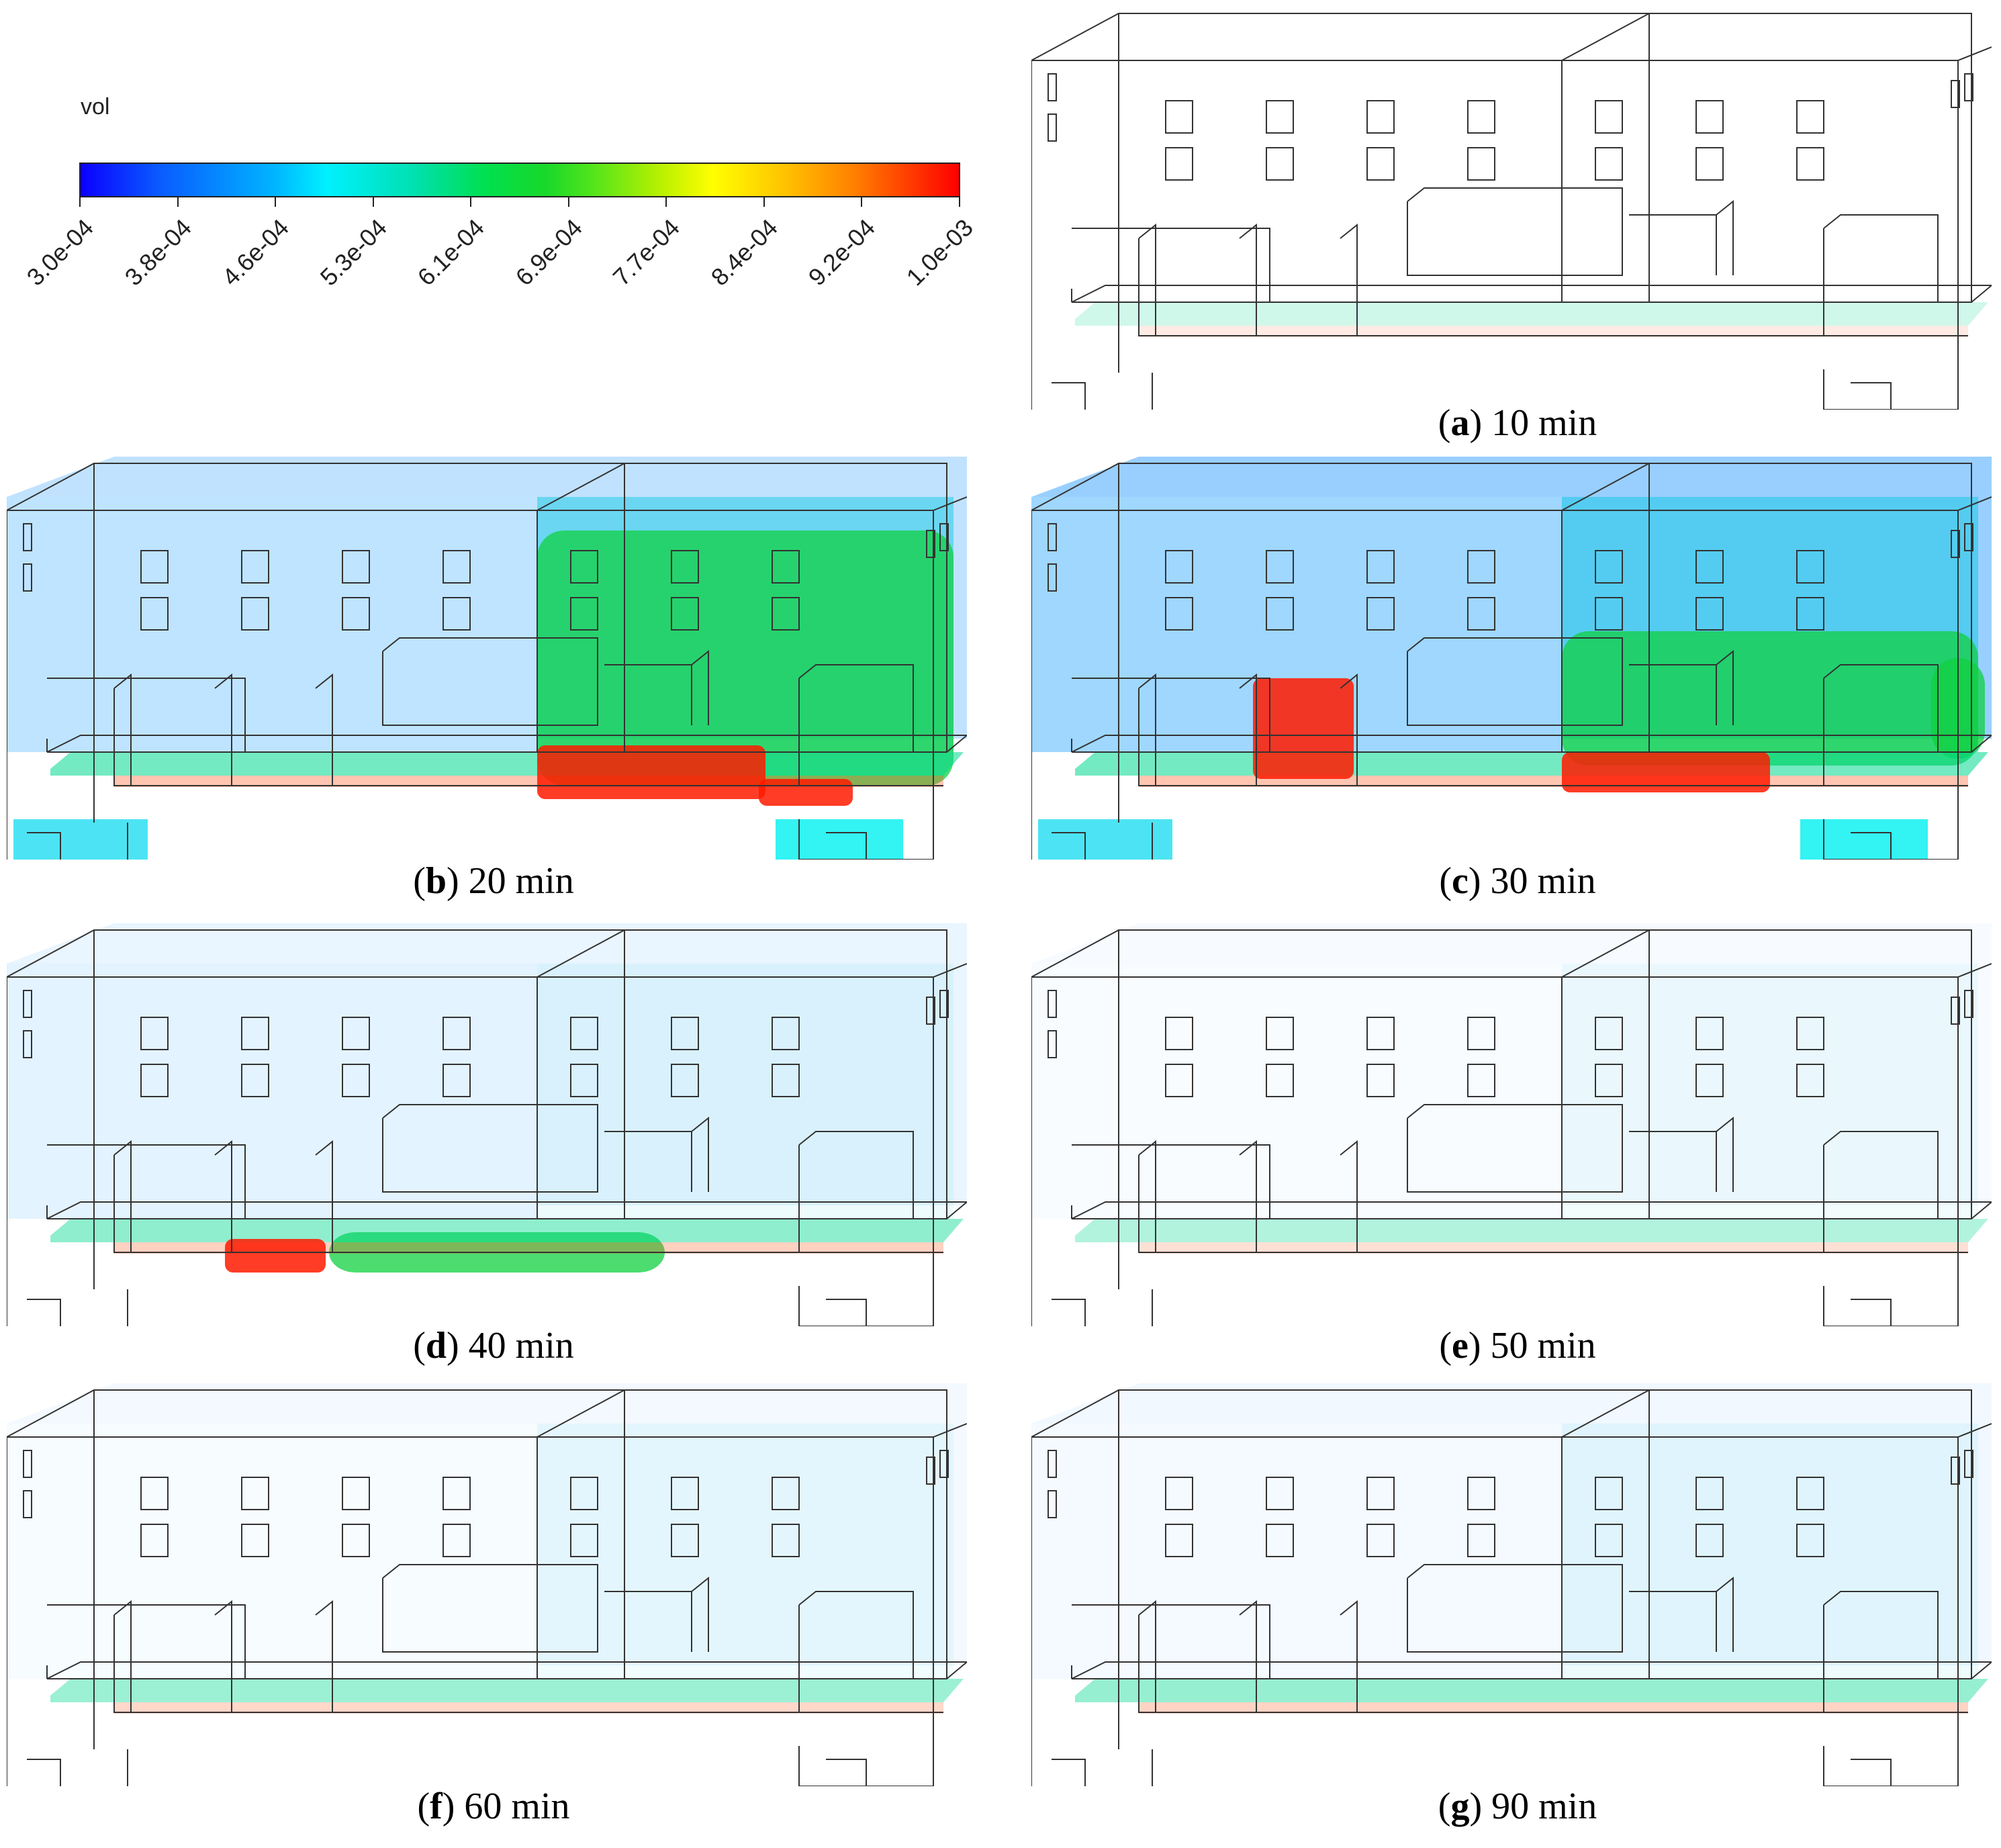 The height and width of the screenshot is (1848, 2001). I want to click on smoke-hot-zone, so click(1666, 772).